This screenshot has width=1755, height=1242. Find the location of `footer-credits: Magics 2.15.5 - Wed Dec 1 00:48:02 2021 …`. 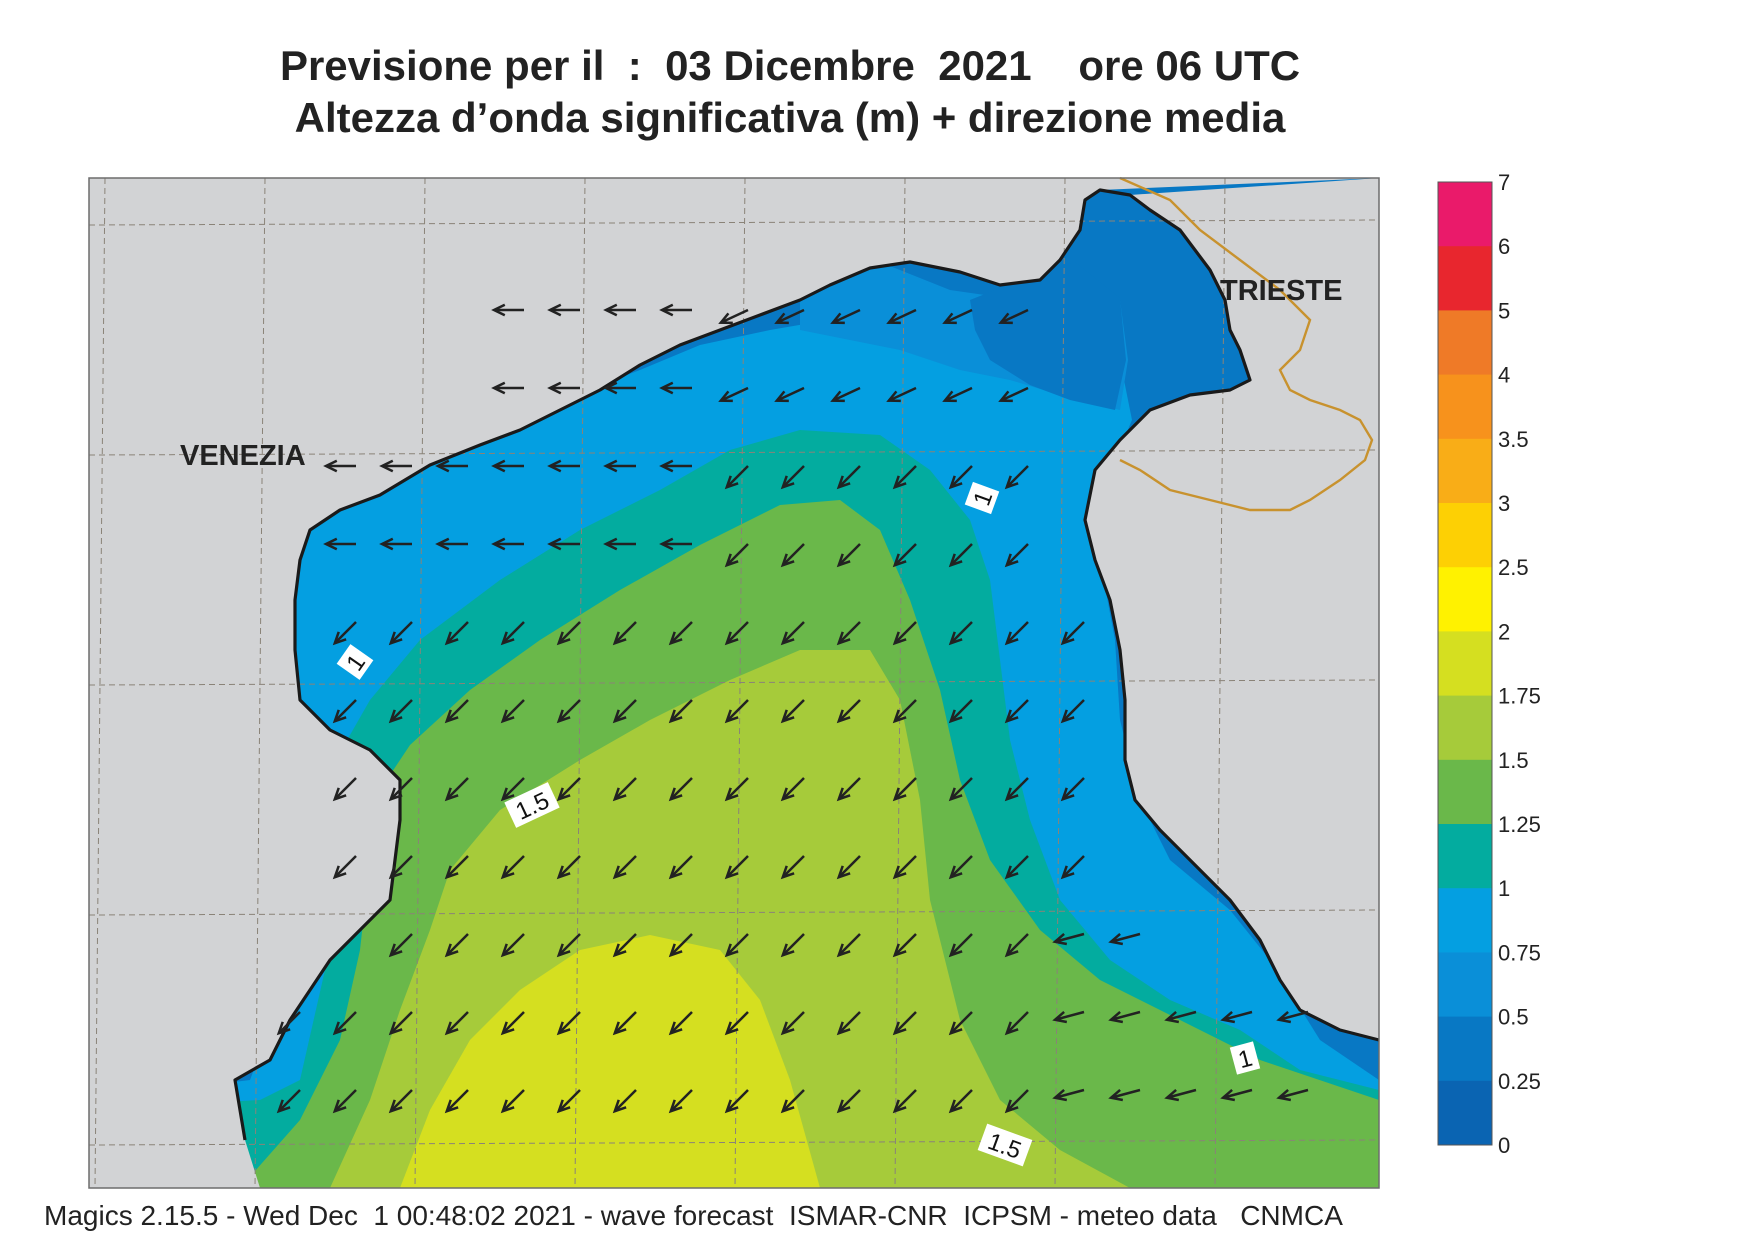

footer-credits: Magics 2.15.5 - Wed Dec 1 00:48:02 2021 … is located at coordinates (693, 1215).